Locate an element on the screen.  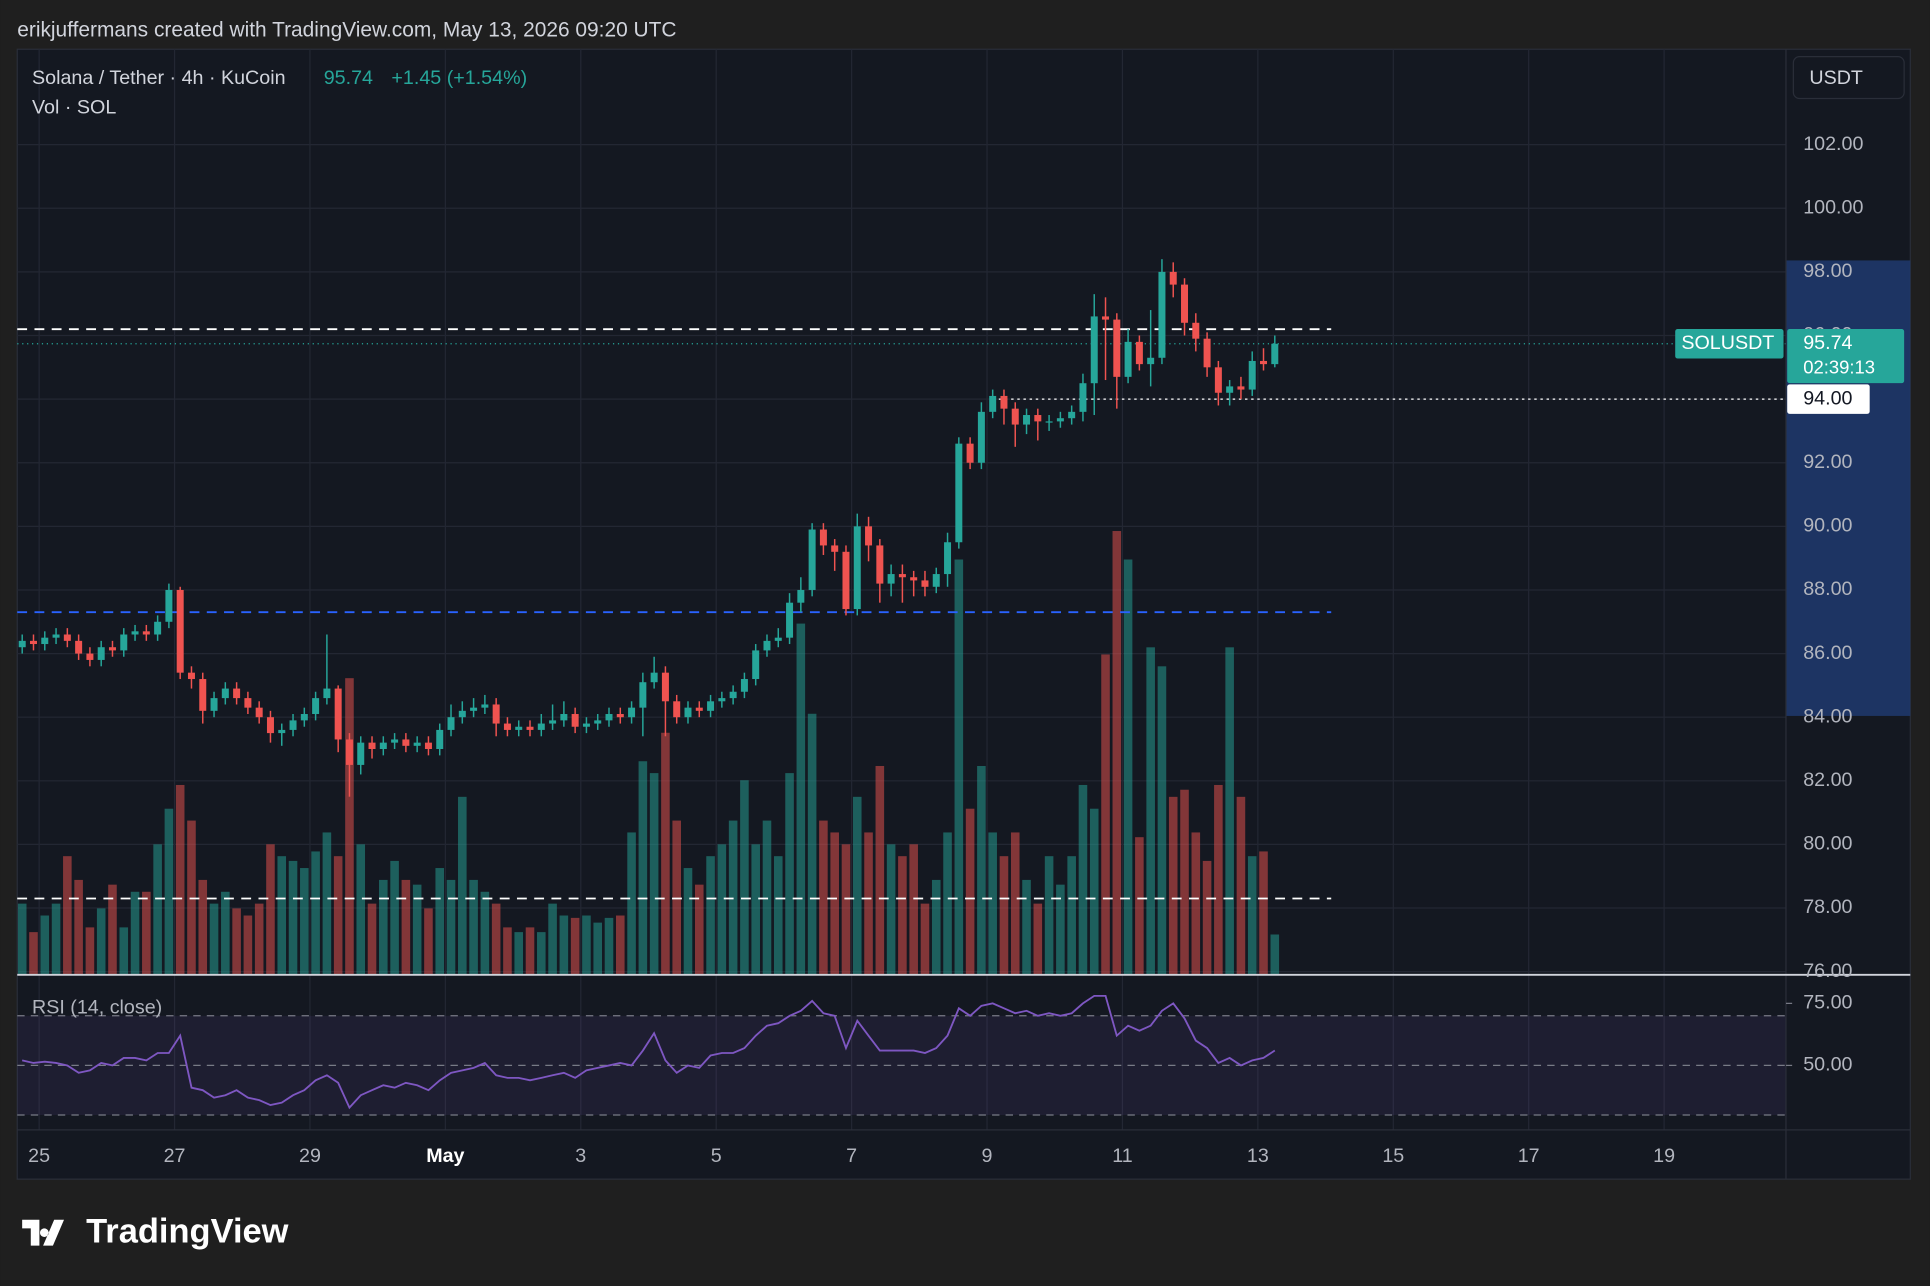
x-tick-label: May is located at coordinates (445, 1156).